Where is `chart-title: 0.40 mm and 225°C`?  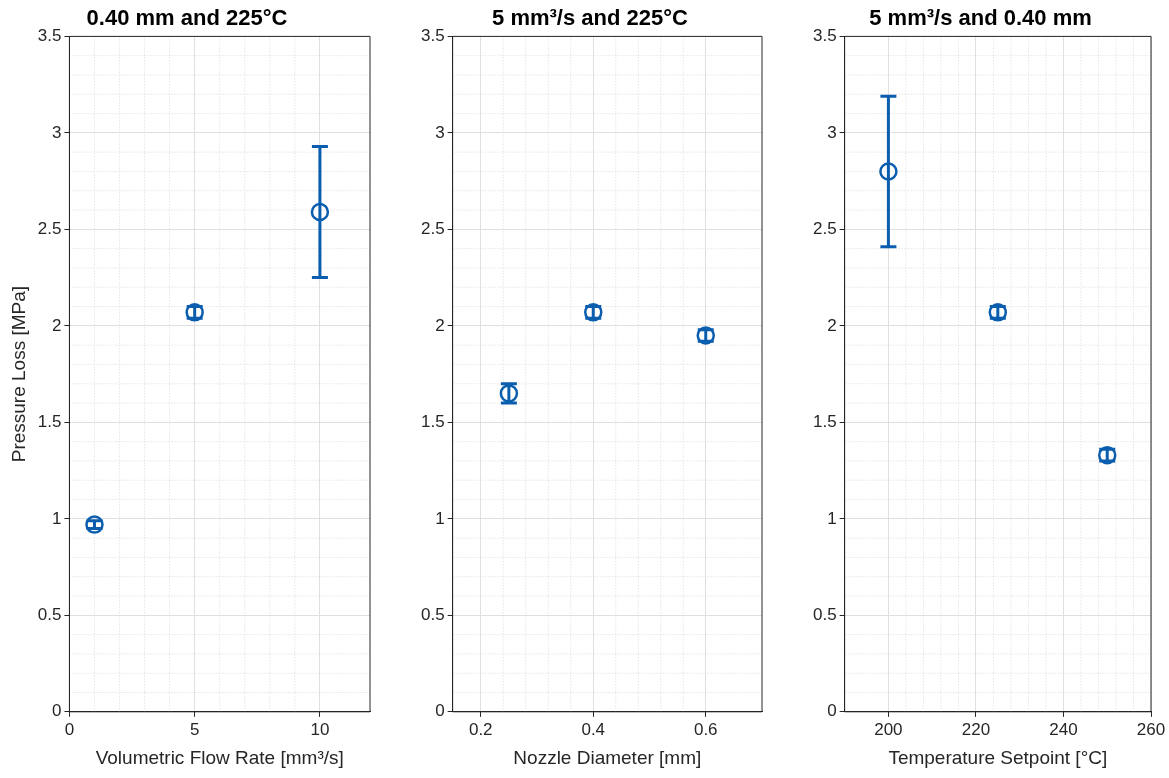 chart-title: 0.40 mm and 225°C is located at coordinates (187, 18).